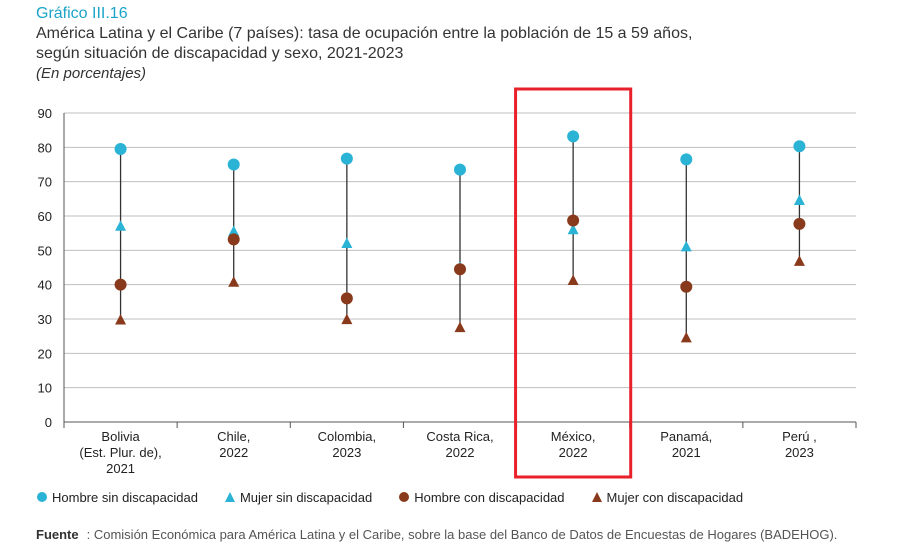 The image size is (903, 559). I want to click on x-category-label: Chile,, so click(233, 436).